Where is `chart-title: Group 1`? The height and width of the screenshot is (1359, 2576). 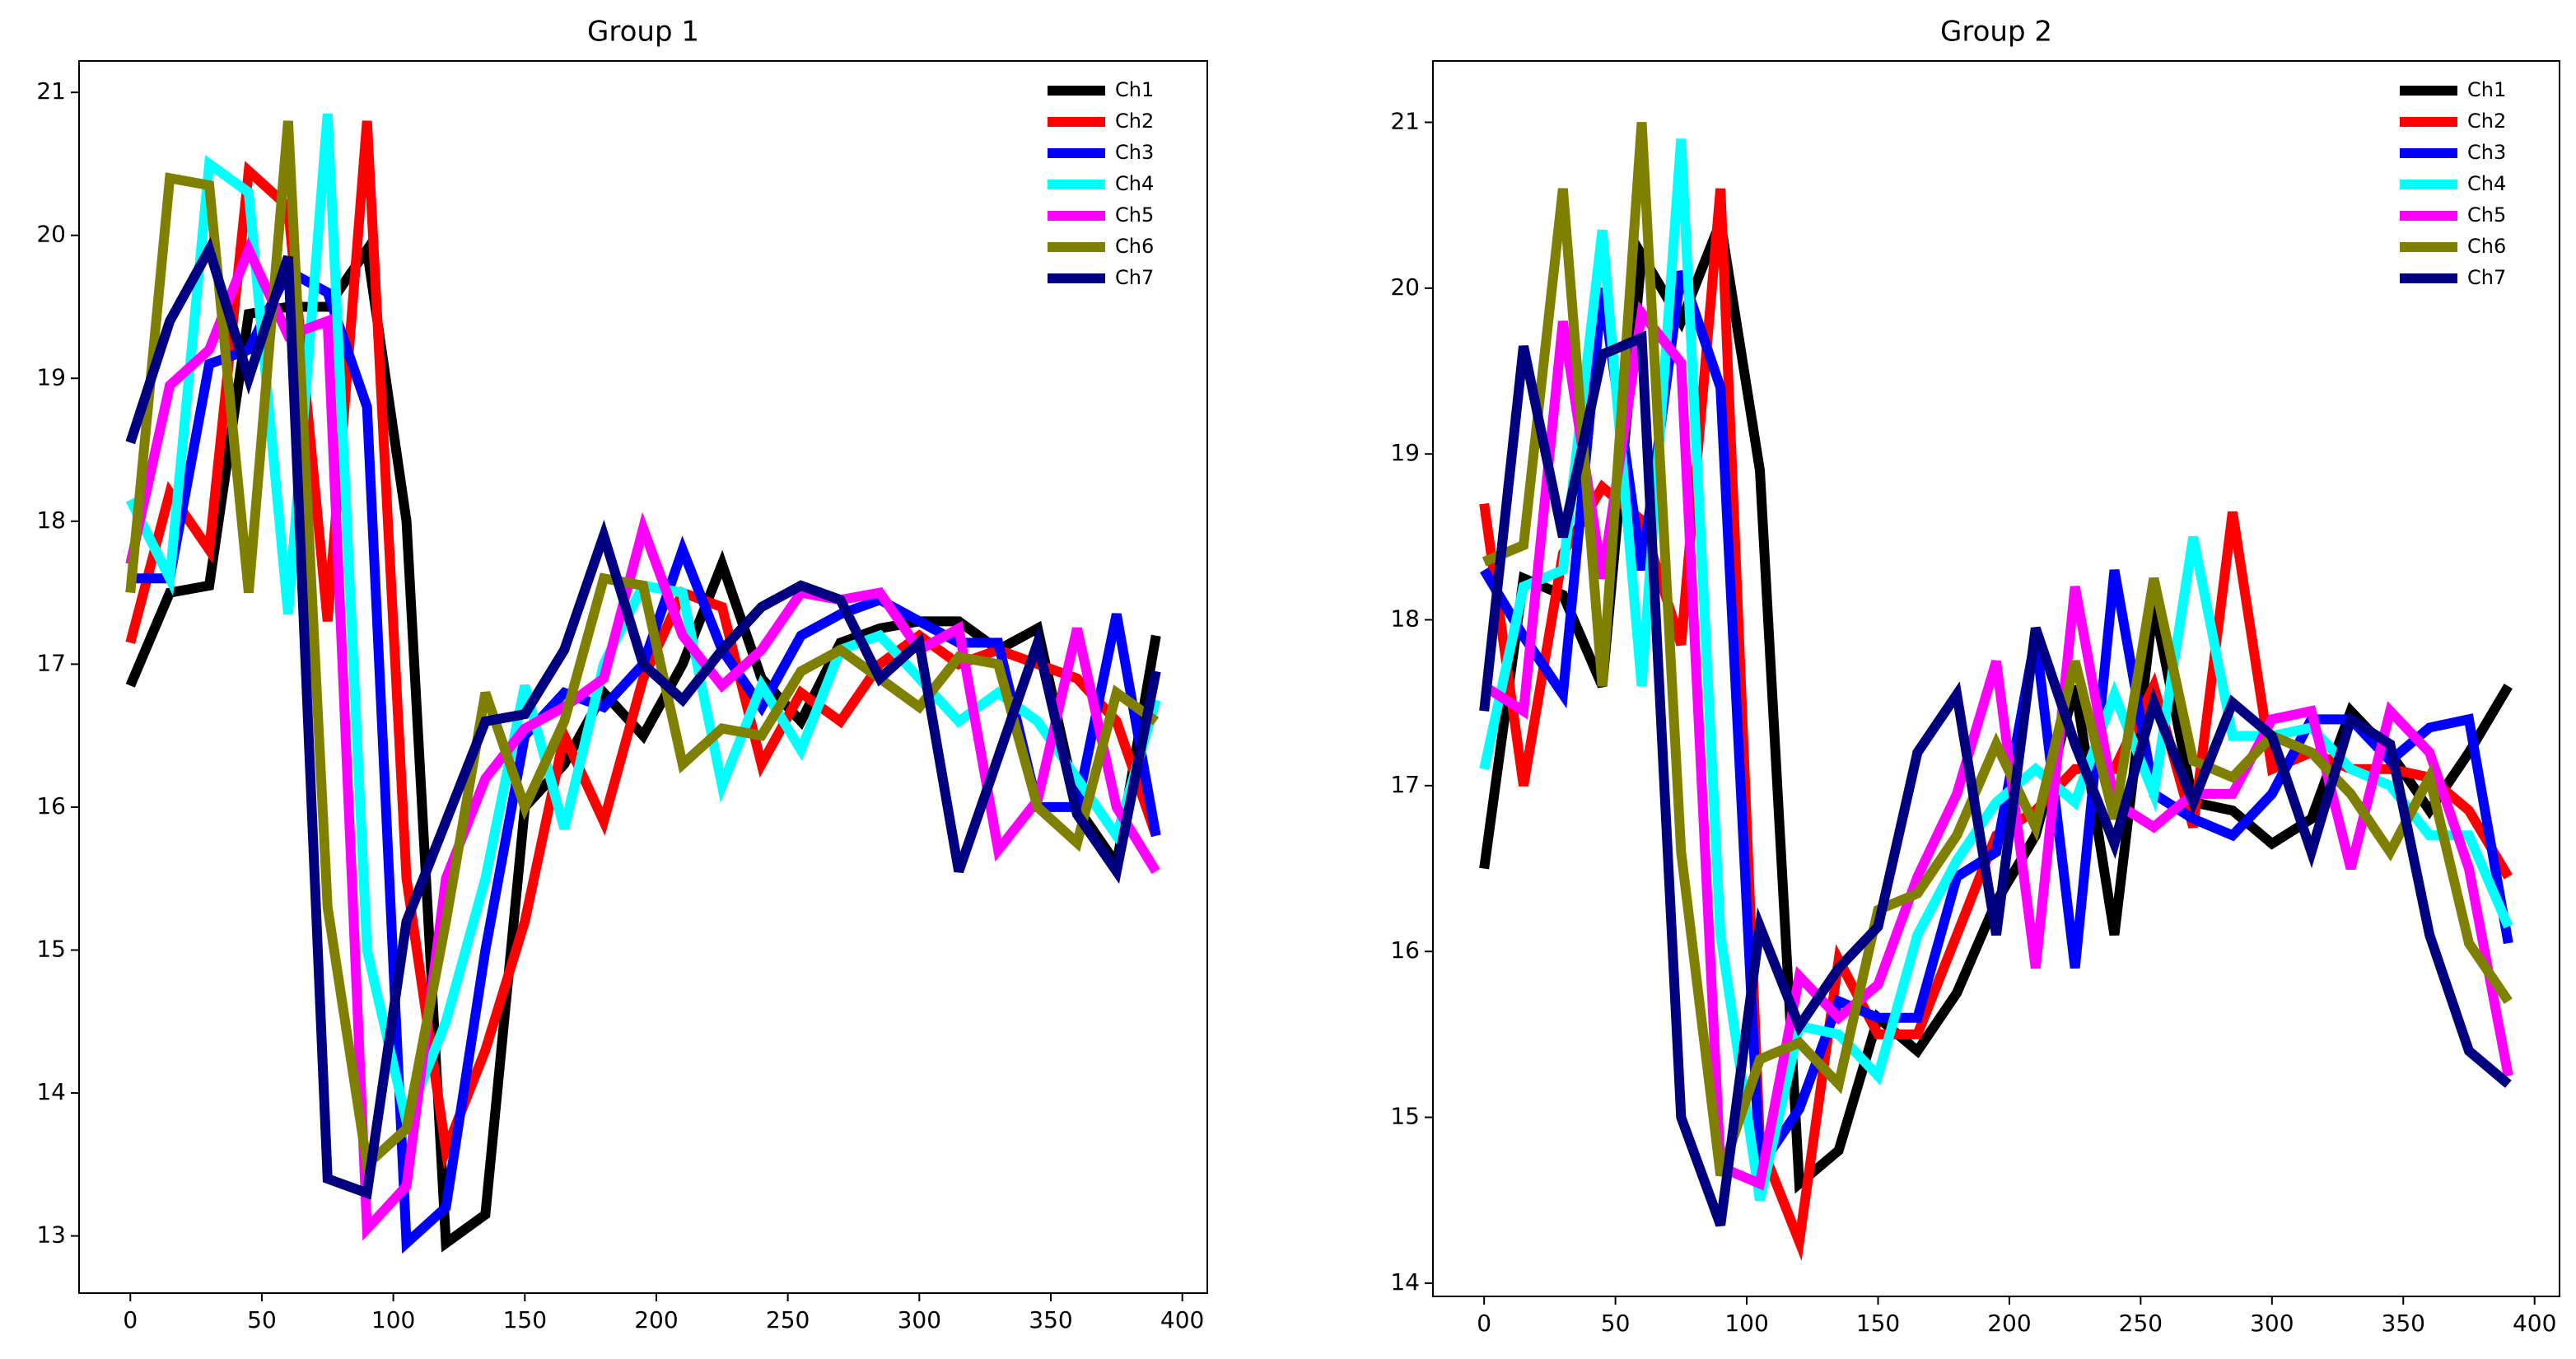 chart-title: Group 1 is located at coordinates (643, 32).